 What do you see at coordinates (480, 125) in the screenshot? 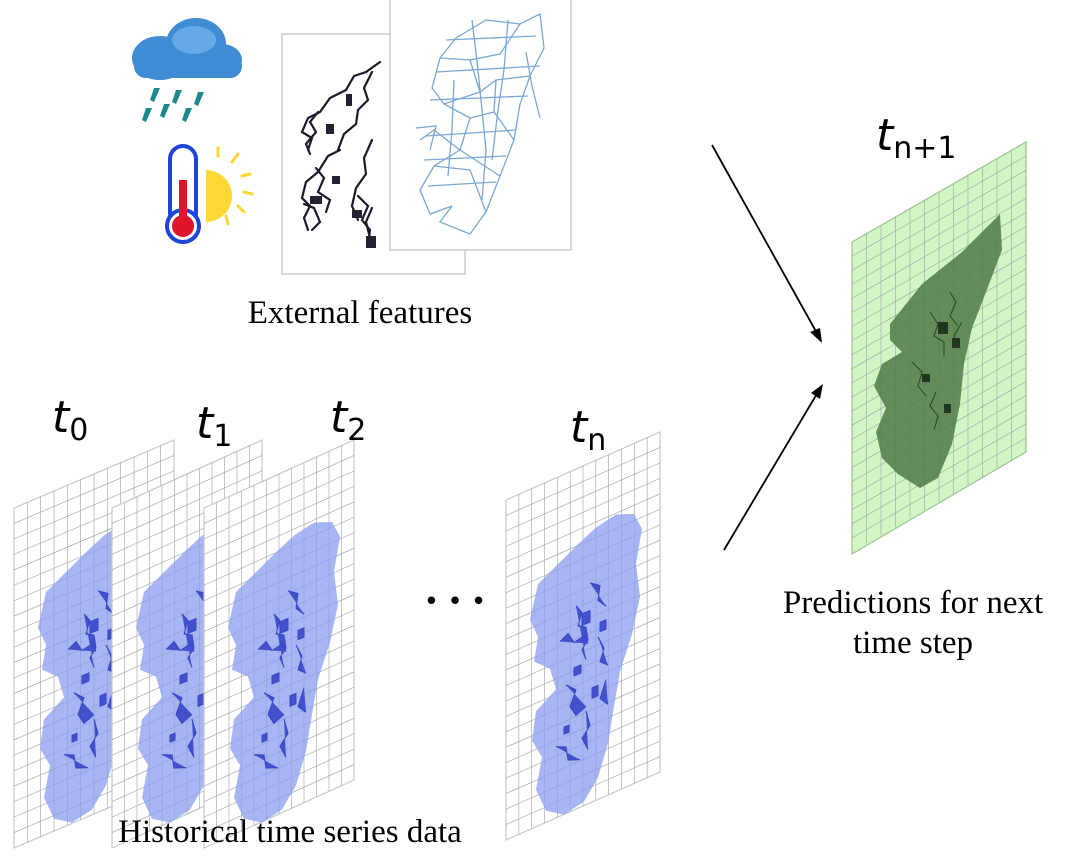
I see `external-roads-panel` at bounding box center [480, 125].